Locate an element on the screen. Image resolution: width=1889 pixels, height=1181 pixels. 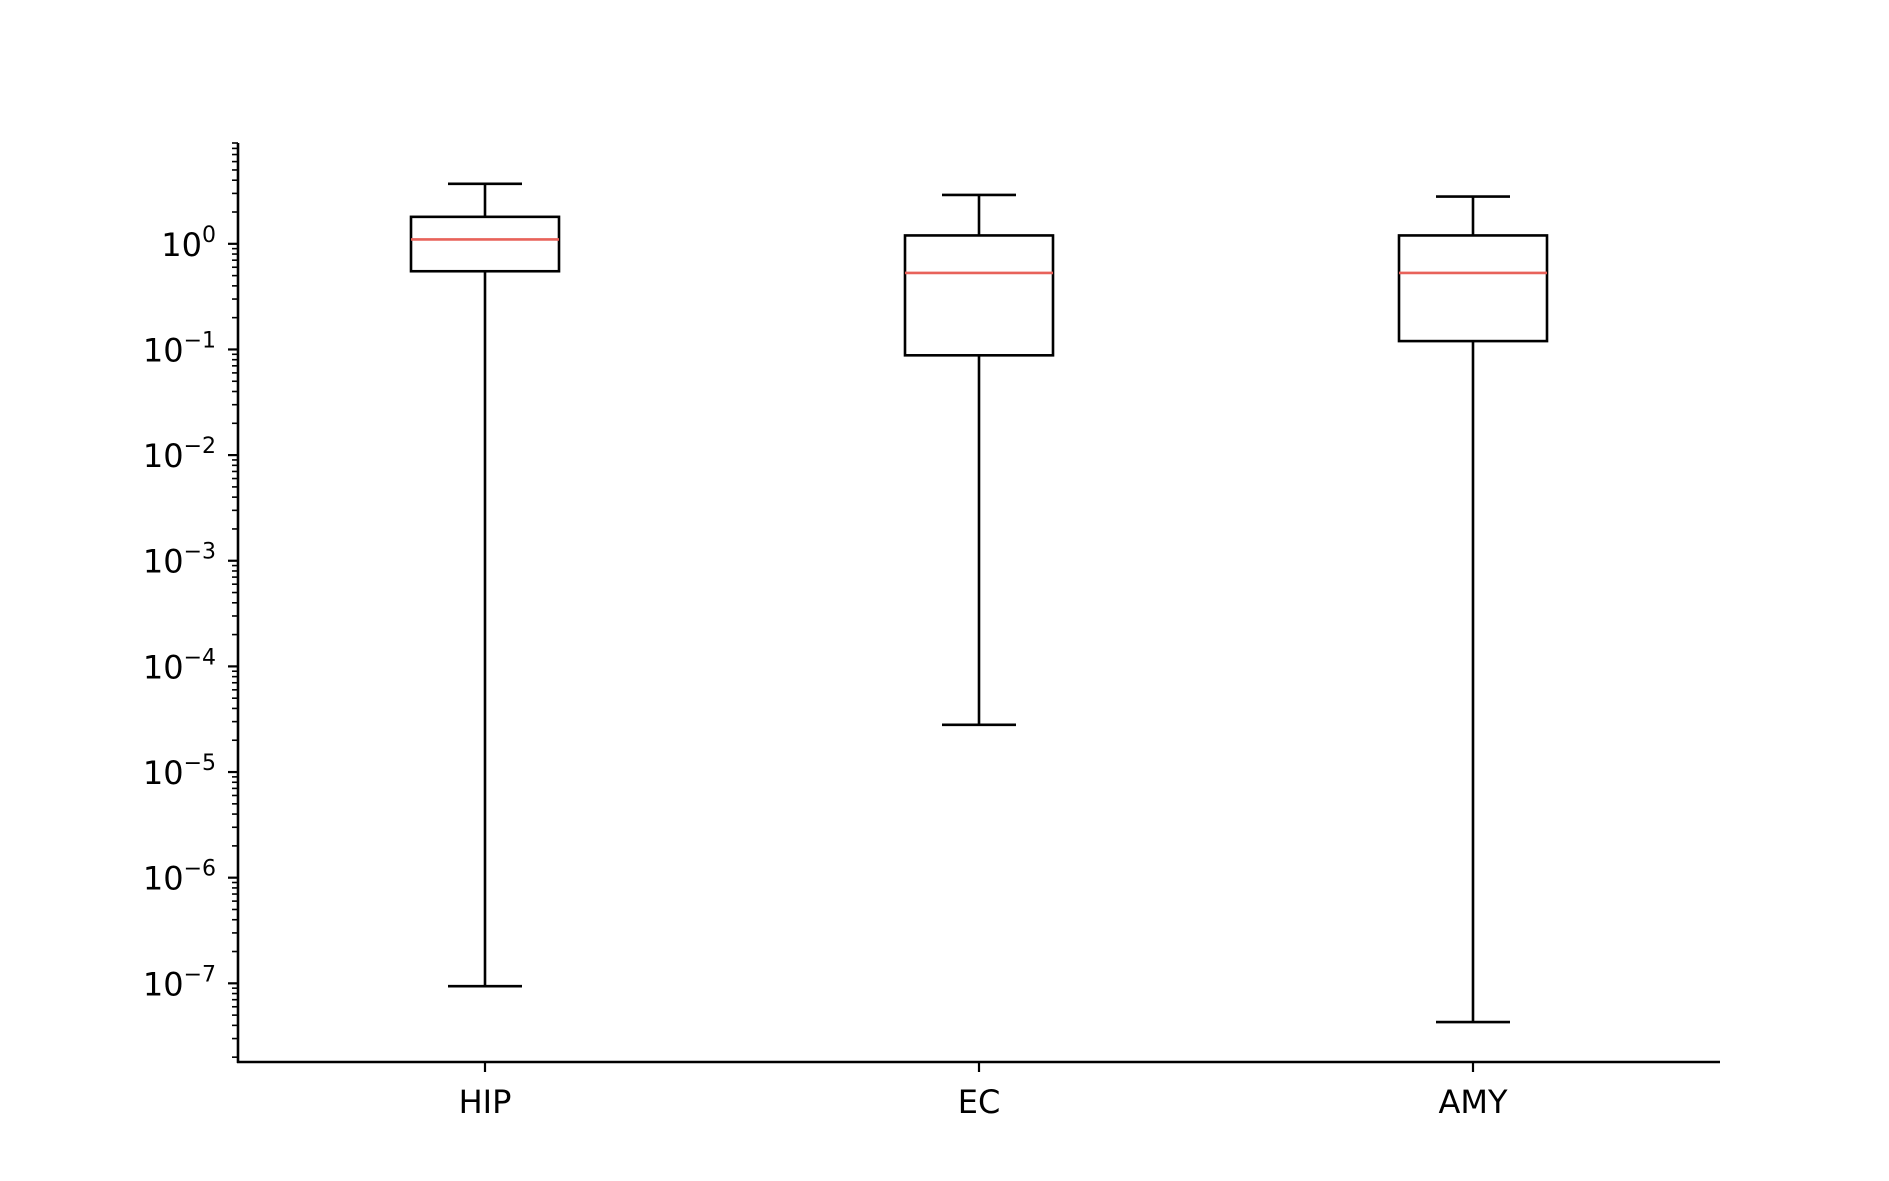
x-tick-label: HIP is located at coordinates (485, 1102).